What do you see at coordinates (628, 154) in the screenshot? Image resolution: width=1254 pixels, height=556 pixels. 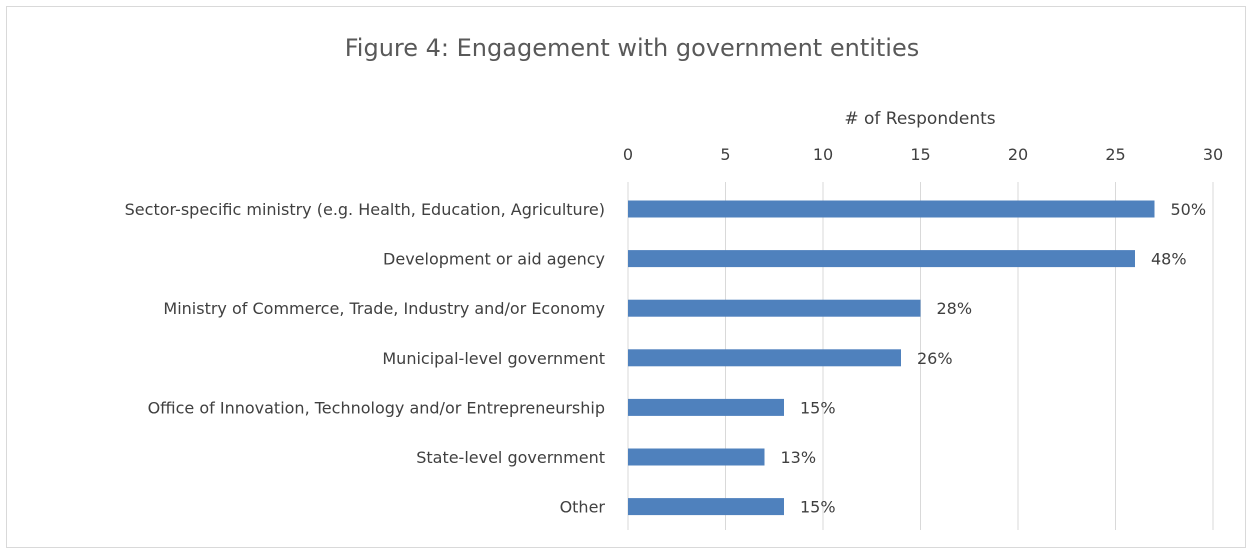 I see `x-tick-label: 0` at bounding box center [628, 154].